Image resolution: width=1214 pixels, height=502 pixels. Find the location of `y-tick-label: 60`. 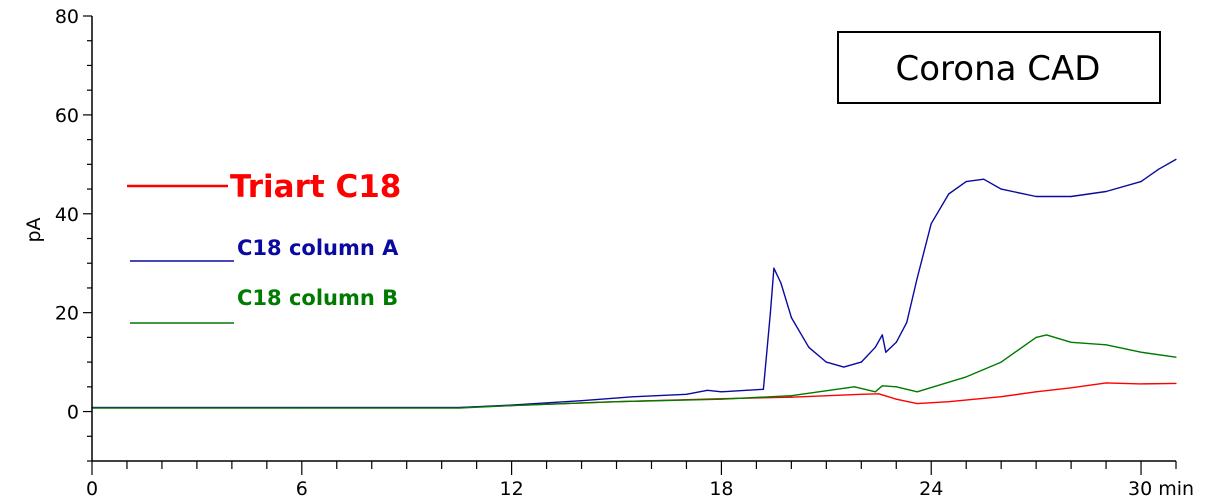

y-tick-label: 60 is located at coordinates (67, 116).